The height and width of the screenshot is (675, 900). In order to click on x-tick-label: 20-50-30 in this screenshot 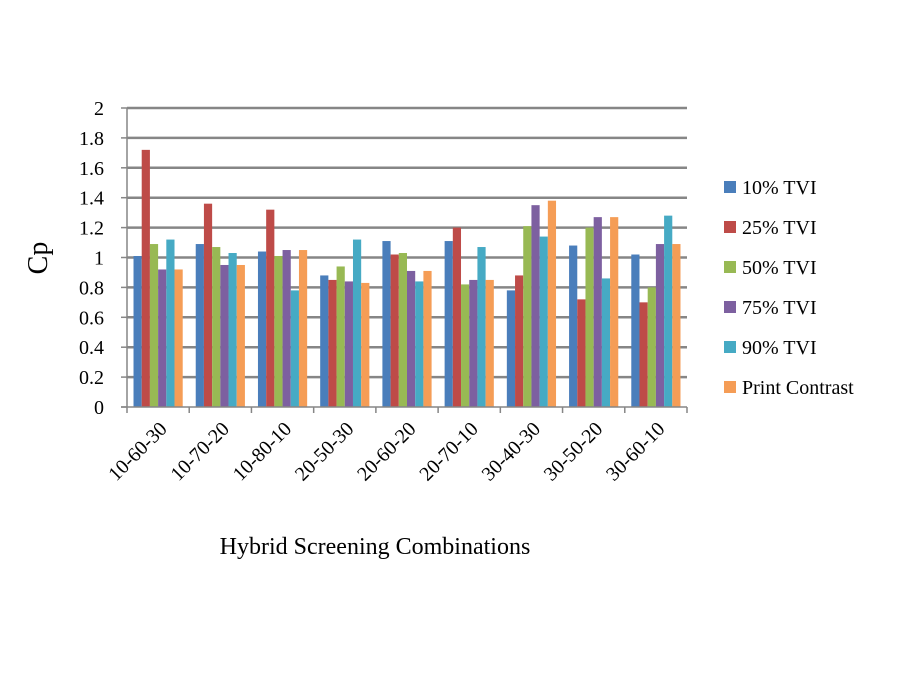, I will do `click(324, 451)`.